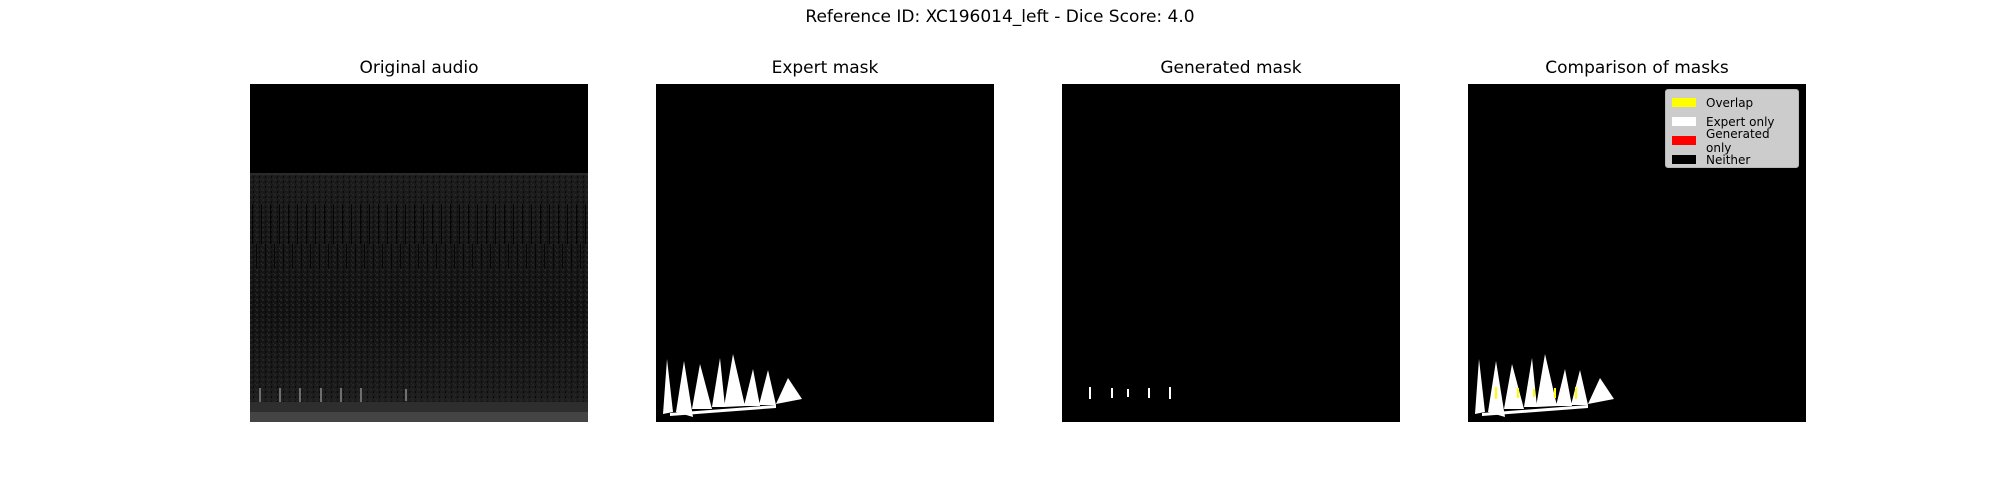 Image resolution: width=2000 pixels, height=500 pixels. I want to click on expert-mask-panel, so click(825, 253).